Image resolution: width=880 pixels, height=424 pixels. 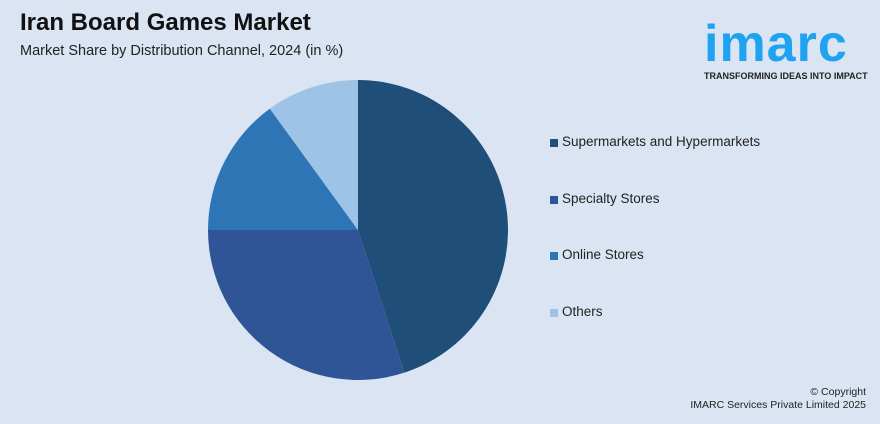 What do you see at coordinates (603, 254) in the screenshot?
I see `legend-label: Online Stores` at bounding box center [603, 254].